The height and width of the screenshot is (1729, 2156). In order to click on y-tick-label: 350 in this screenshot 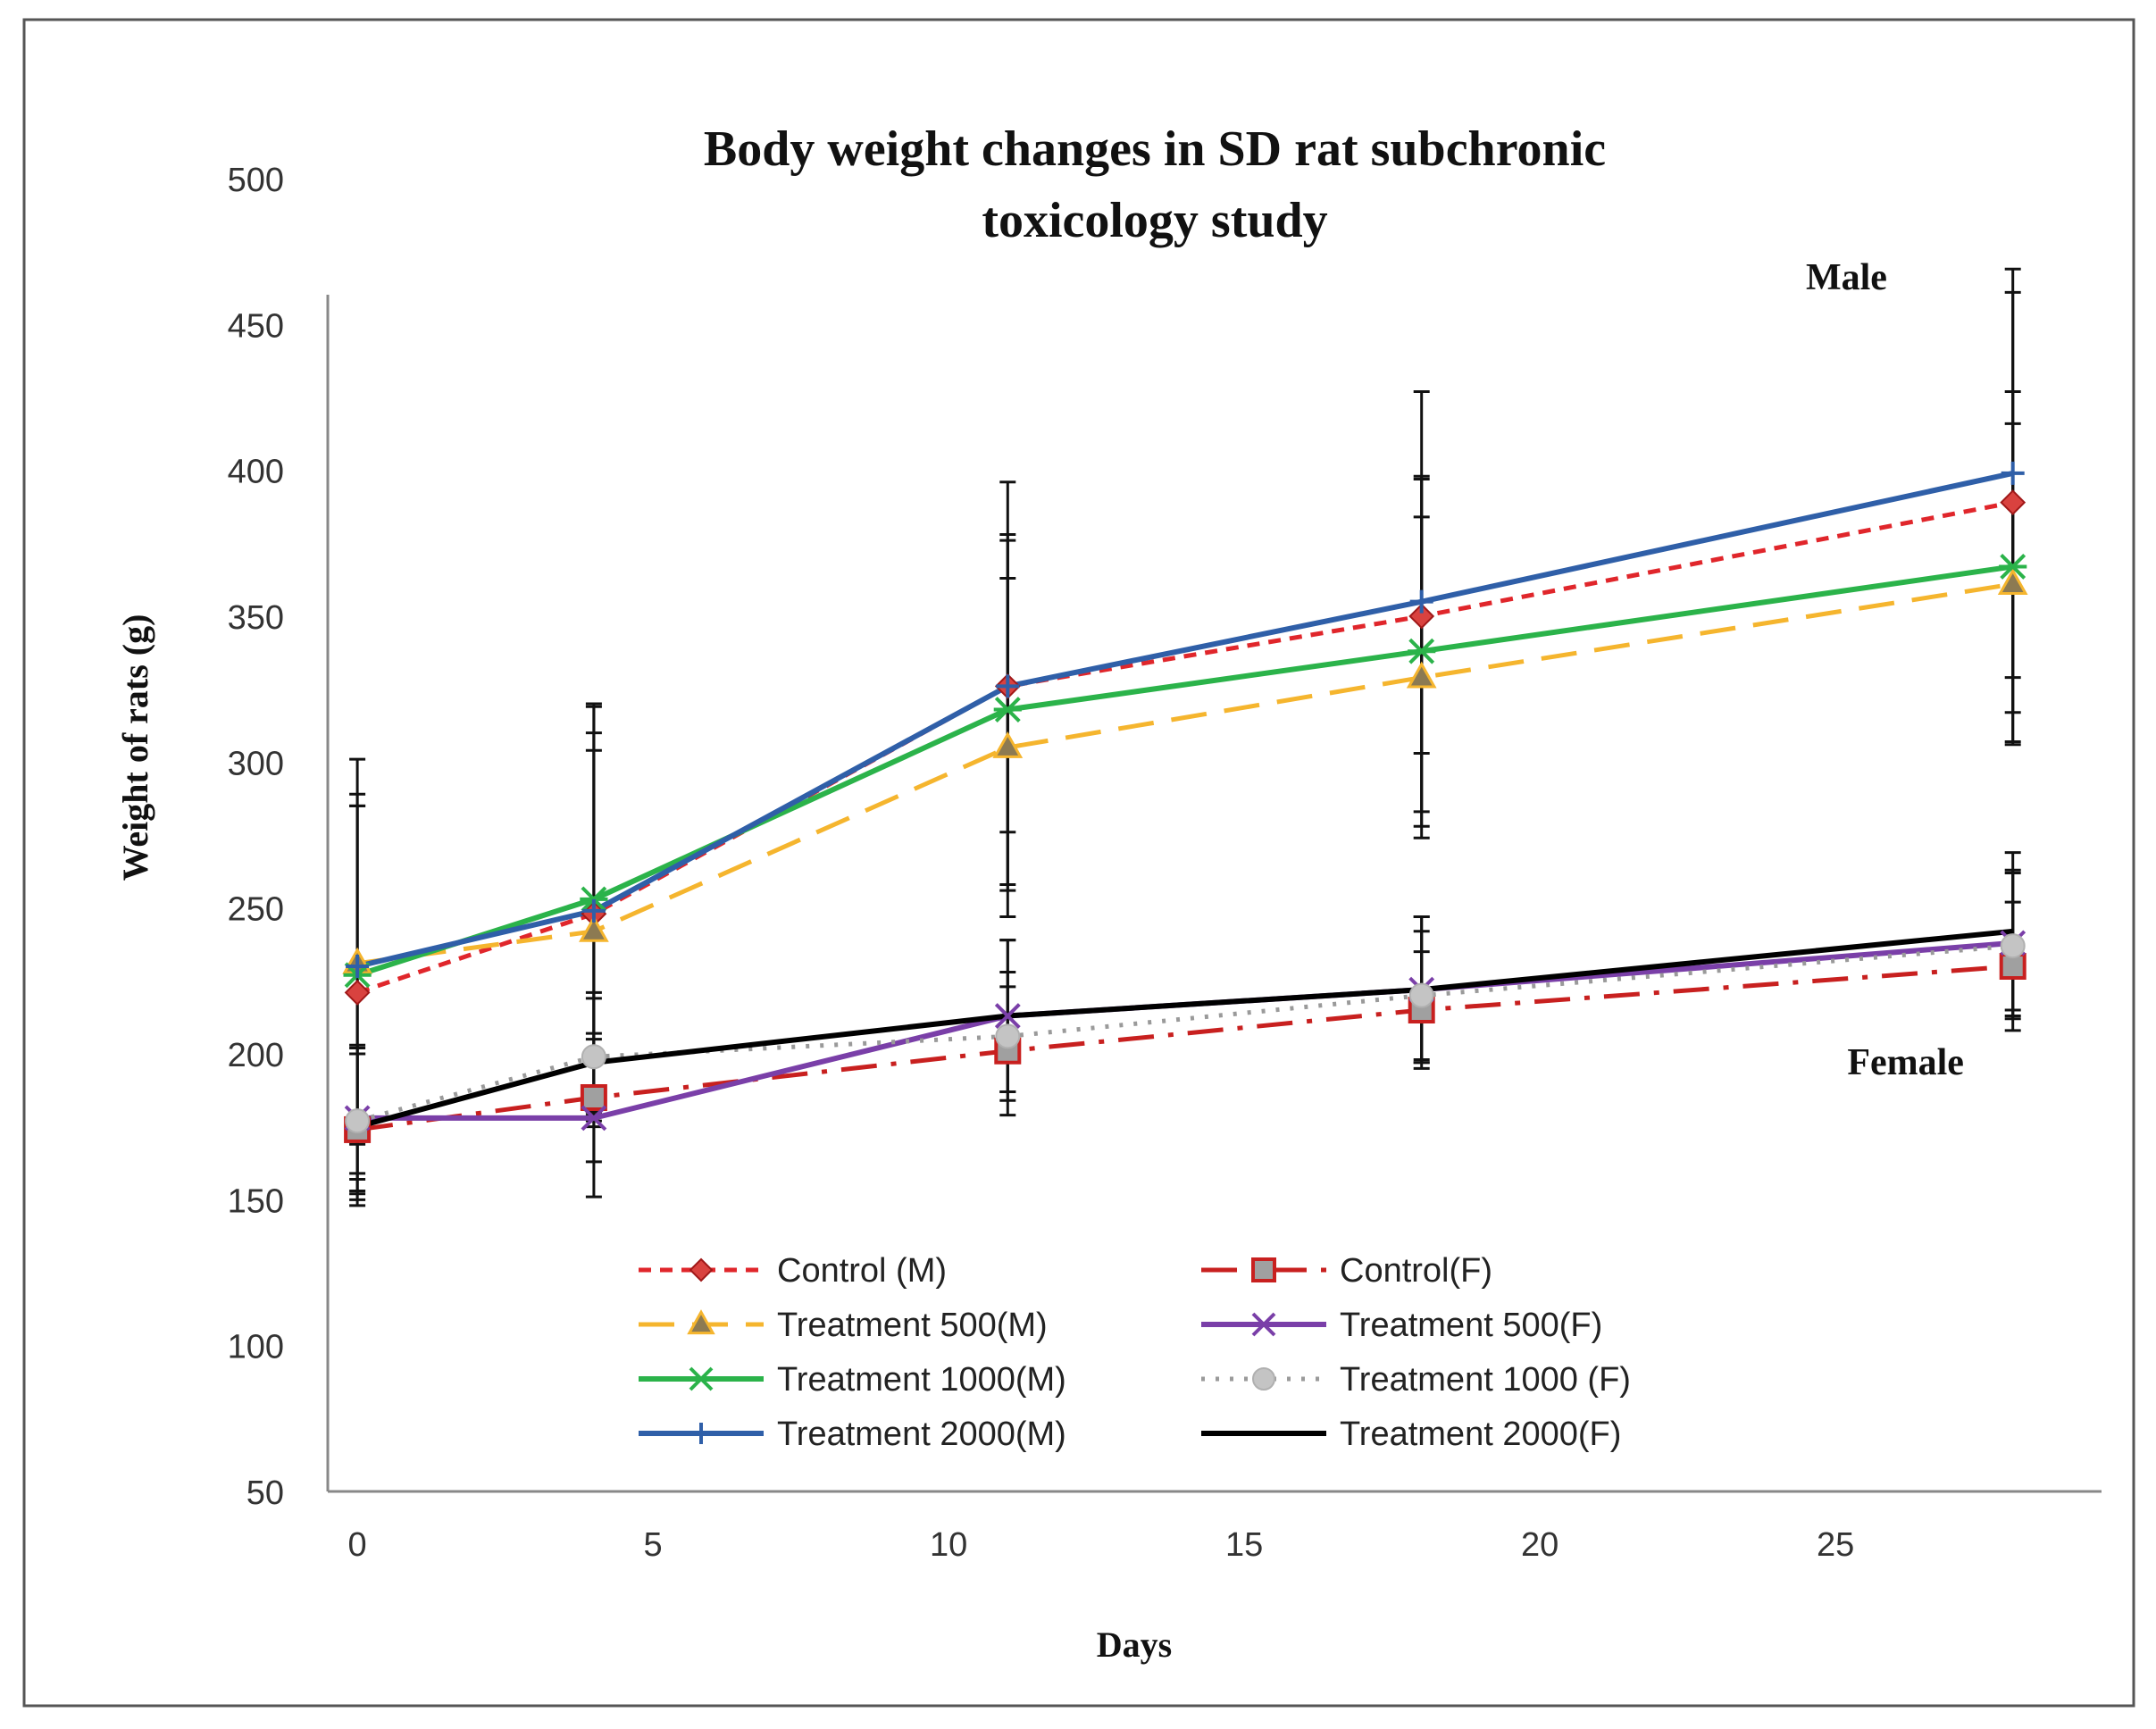, I will do `click(256, 618)`.